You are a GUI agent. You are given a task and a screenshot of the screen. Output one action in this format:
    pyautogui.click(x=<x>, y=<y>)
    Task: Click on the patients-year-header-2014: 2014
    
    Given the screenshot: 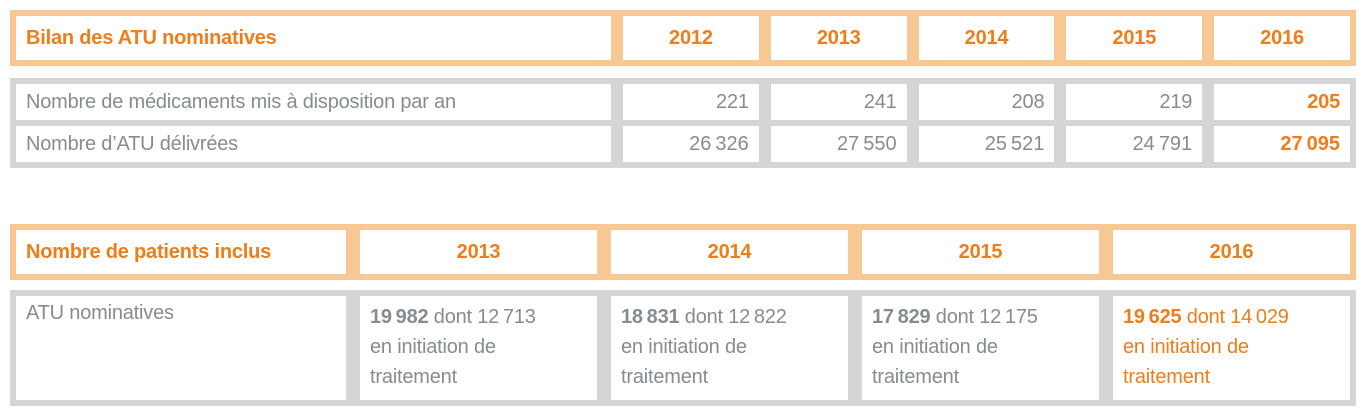 What is the action you would take?
    pyautogui.click(x=729, y=252)
    